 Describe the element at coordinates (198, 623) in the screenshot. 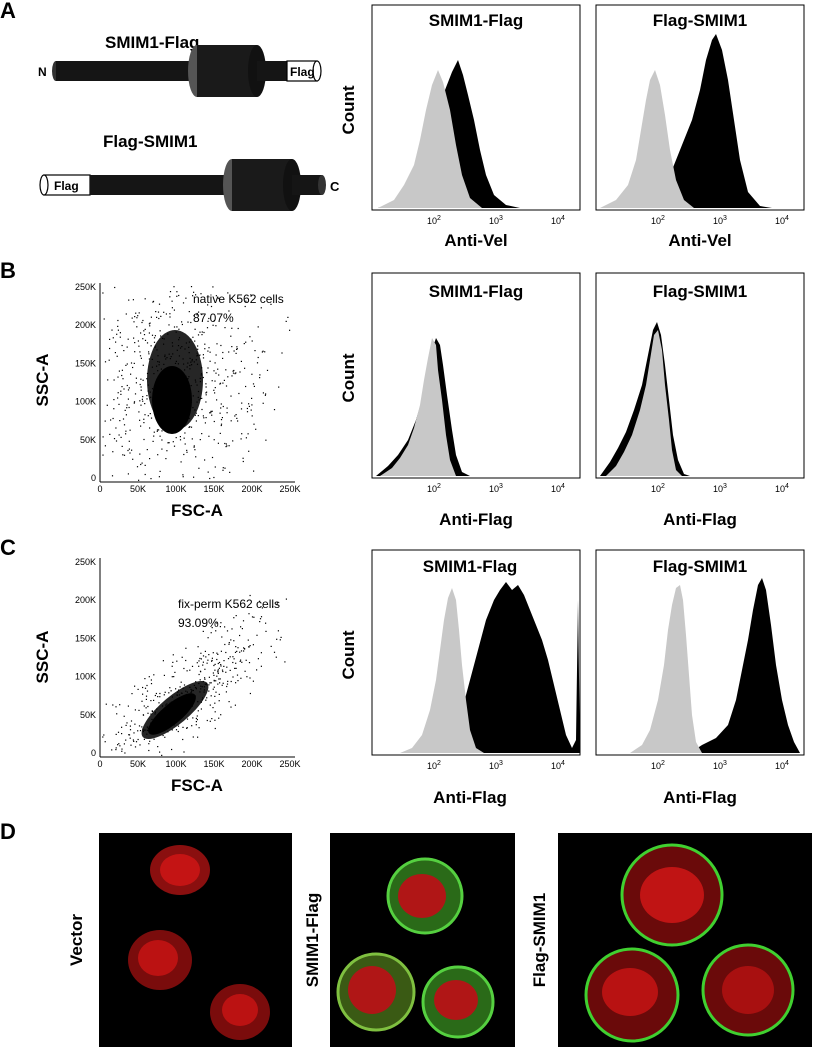

I see `c-gate-pct: 93.09%` at that location.